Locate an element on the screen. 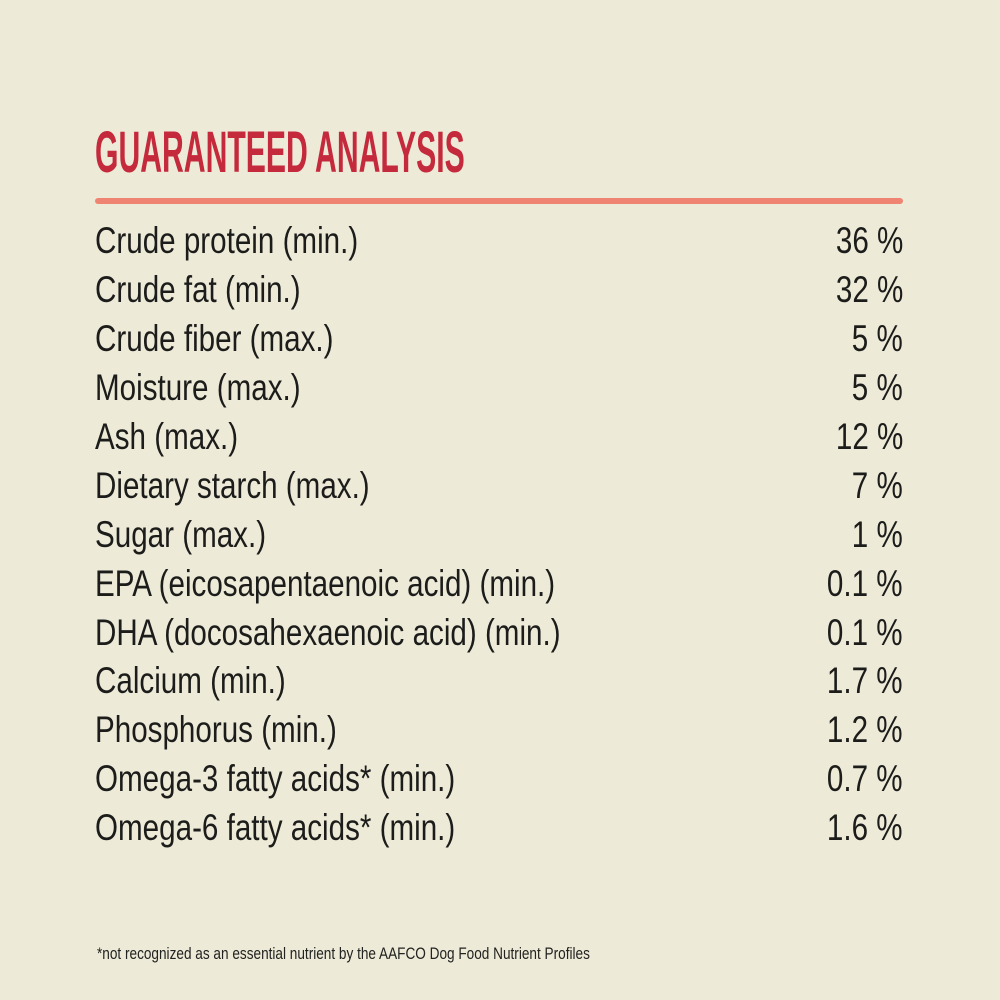 Image resolution: width=1000 pixels, height=1000 pixels. nutrient-label: Phosphorus (min.) is located at coordinates (216, 730).